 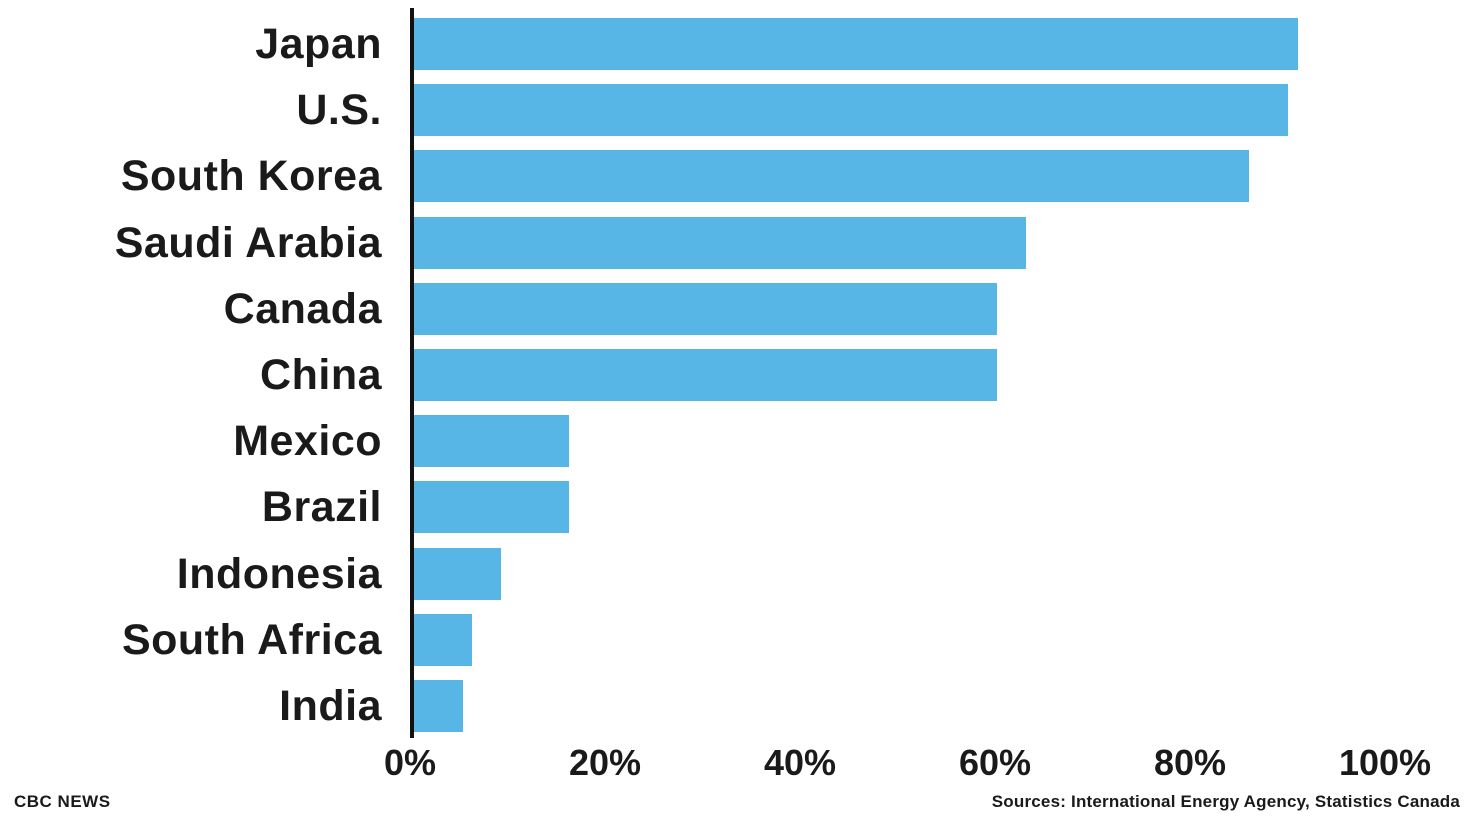 What do you see at coordinates (321, 507) in the screenshot?
I see `category-label-brazil: Brazil` at bounding box center [321, 507].